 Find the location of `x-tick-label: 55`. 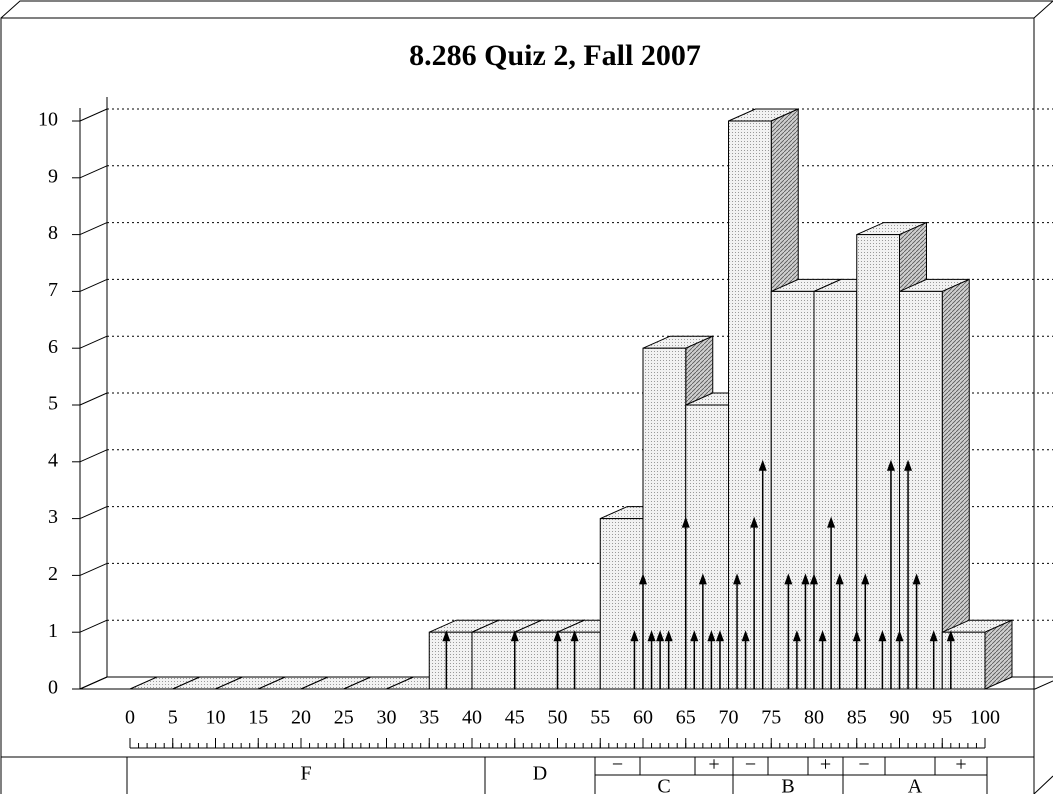

x-tick-label: 55 is located at coordinates (600, 718).